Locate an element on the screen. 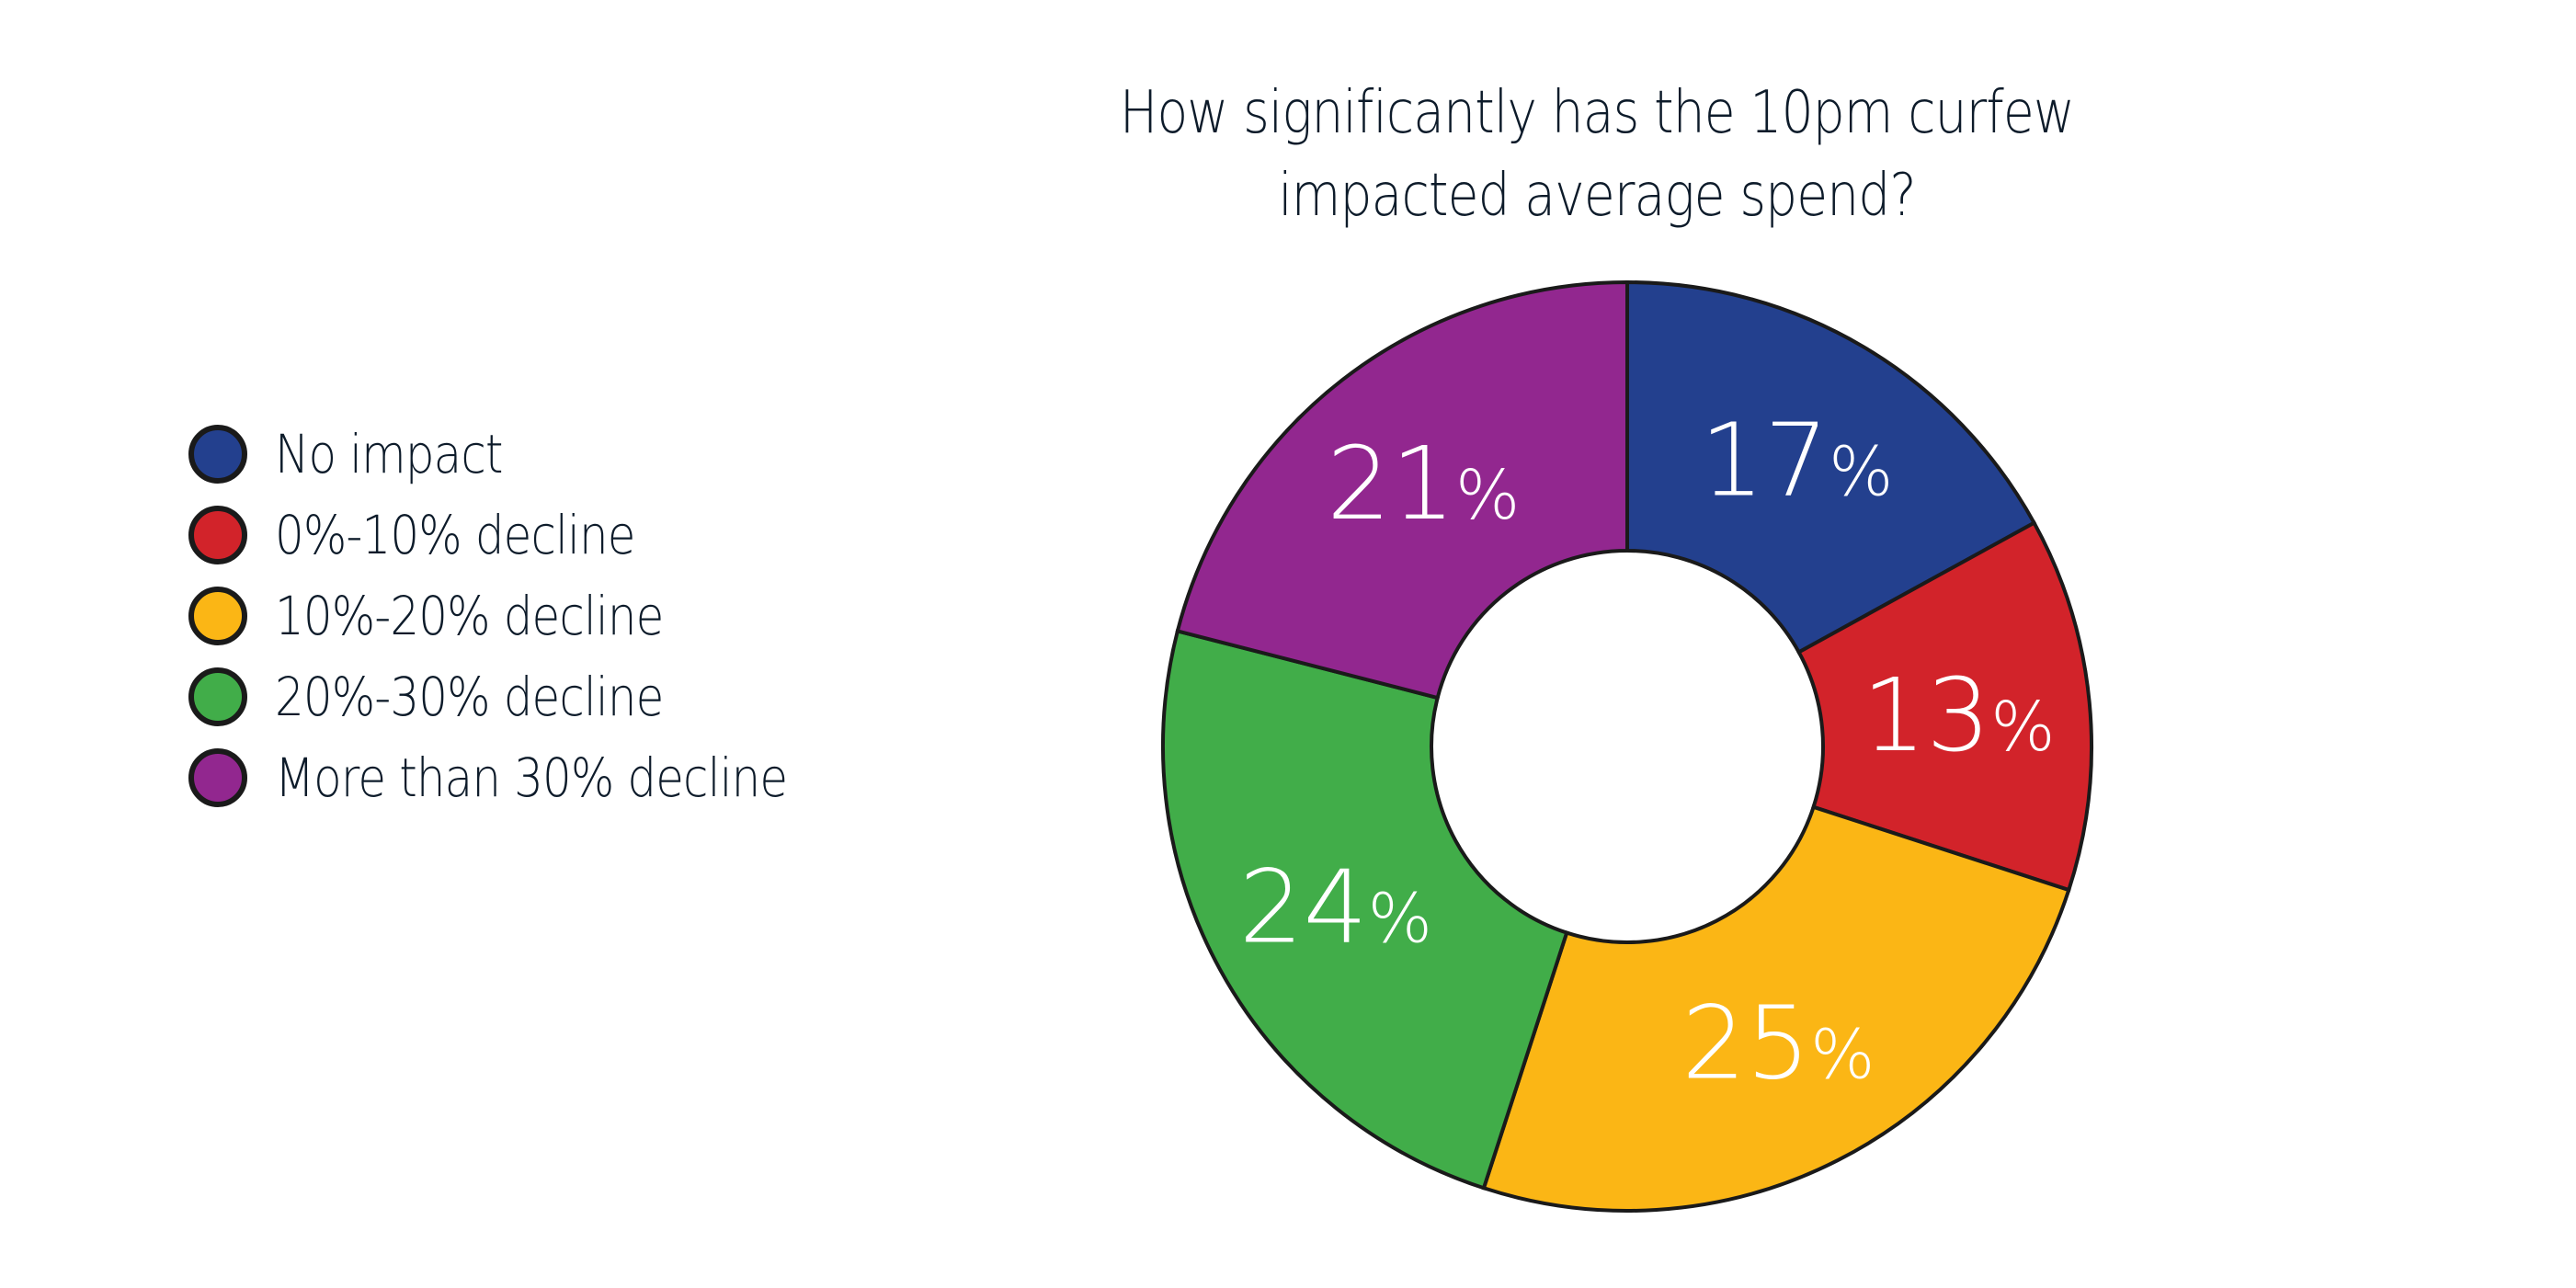 The height and width of the screenshot is (1288, 2576). donut-slice-more-than-30-decline is located at coordinates (1402, 490).